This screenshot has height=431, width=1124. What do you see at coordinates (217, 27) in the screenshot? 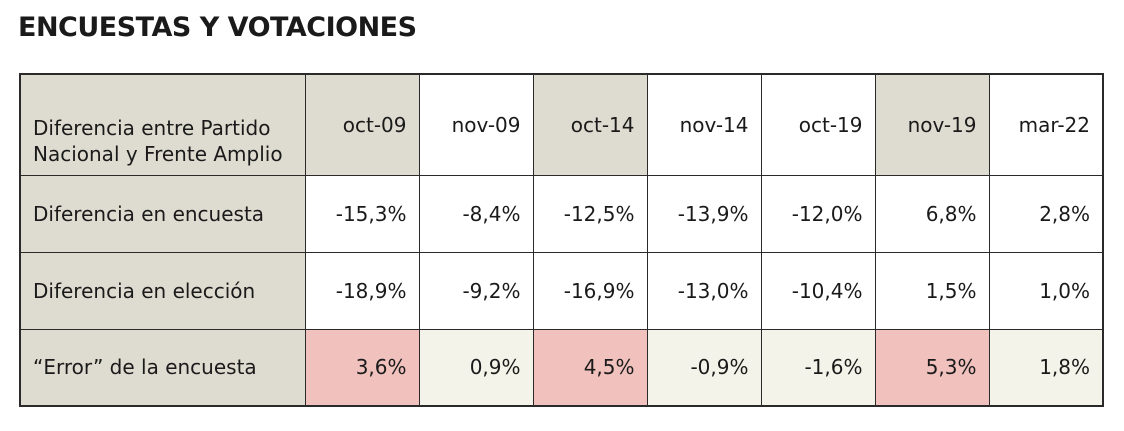
I see `page-title: ENCUESTAS Y VOTACIONES` at bounding box center [217, 27].